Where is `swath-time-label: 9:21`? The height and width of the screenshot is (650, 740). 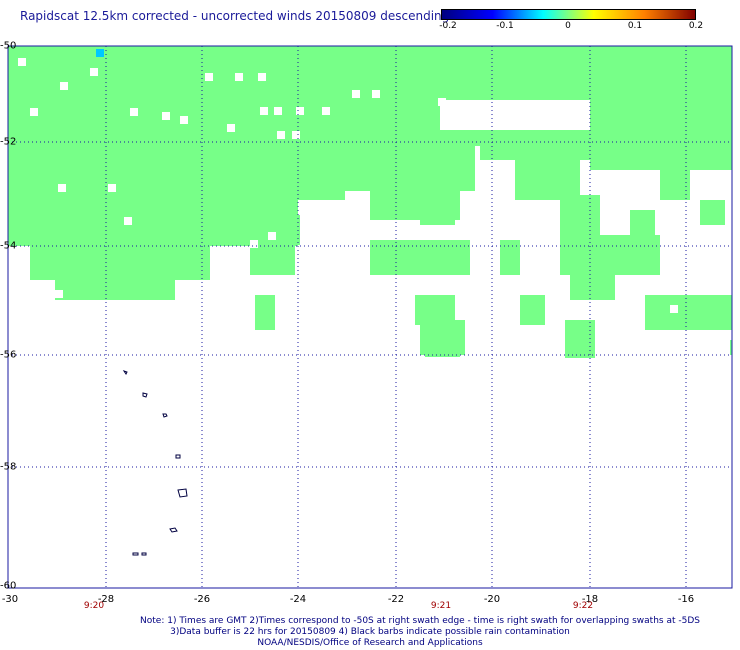 swath-time-label: 9:21 is located at coordinates (441, 606).